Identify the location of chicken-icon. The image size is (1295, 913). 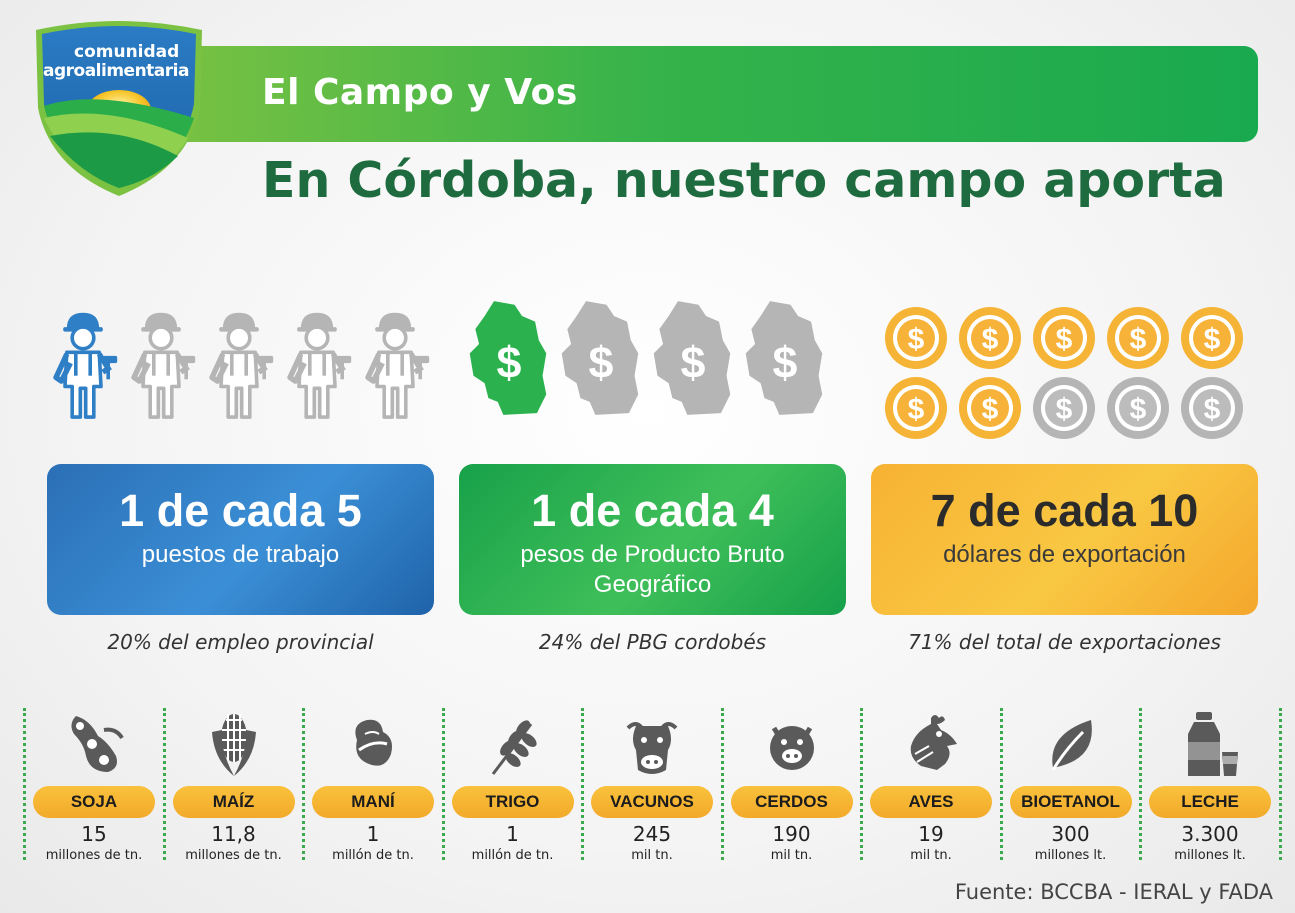
(931, 745).